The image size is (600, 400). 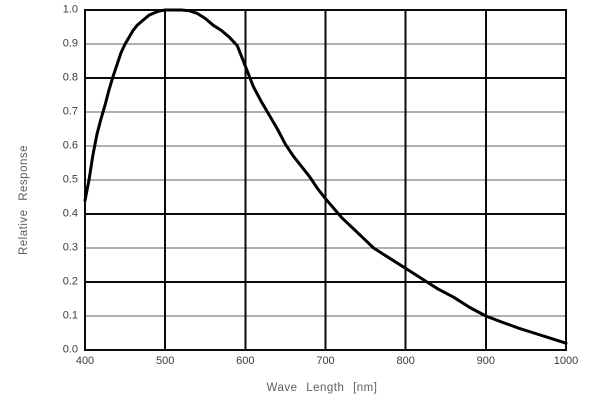 What do you see at coordinates (24, 200) in the screenshot?
I see `y-axis-title: Relative Response` at bounding box center [24, 200].